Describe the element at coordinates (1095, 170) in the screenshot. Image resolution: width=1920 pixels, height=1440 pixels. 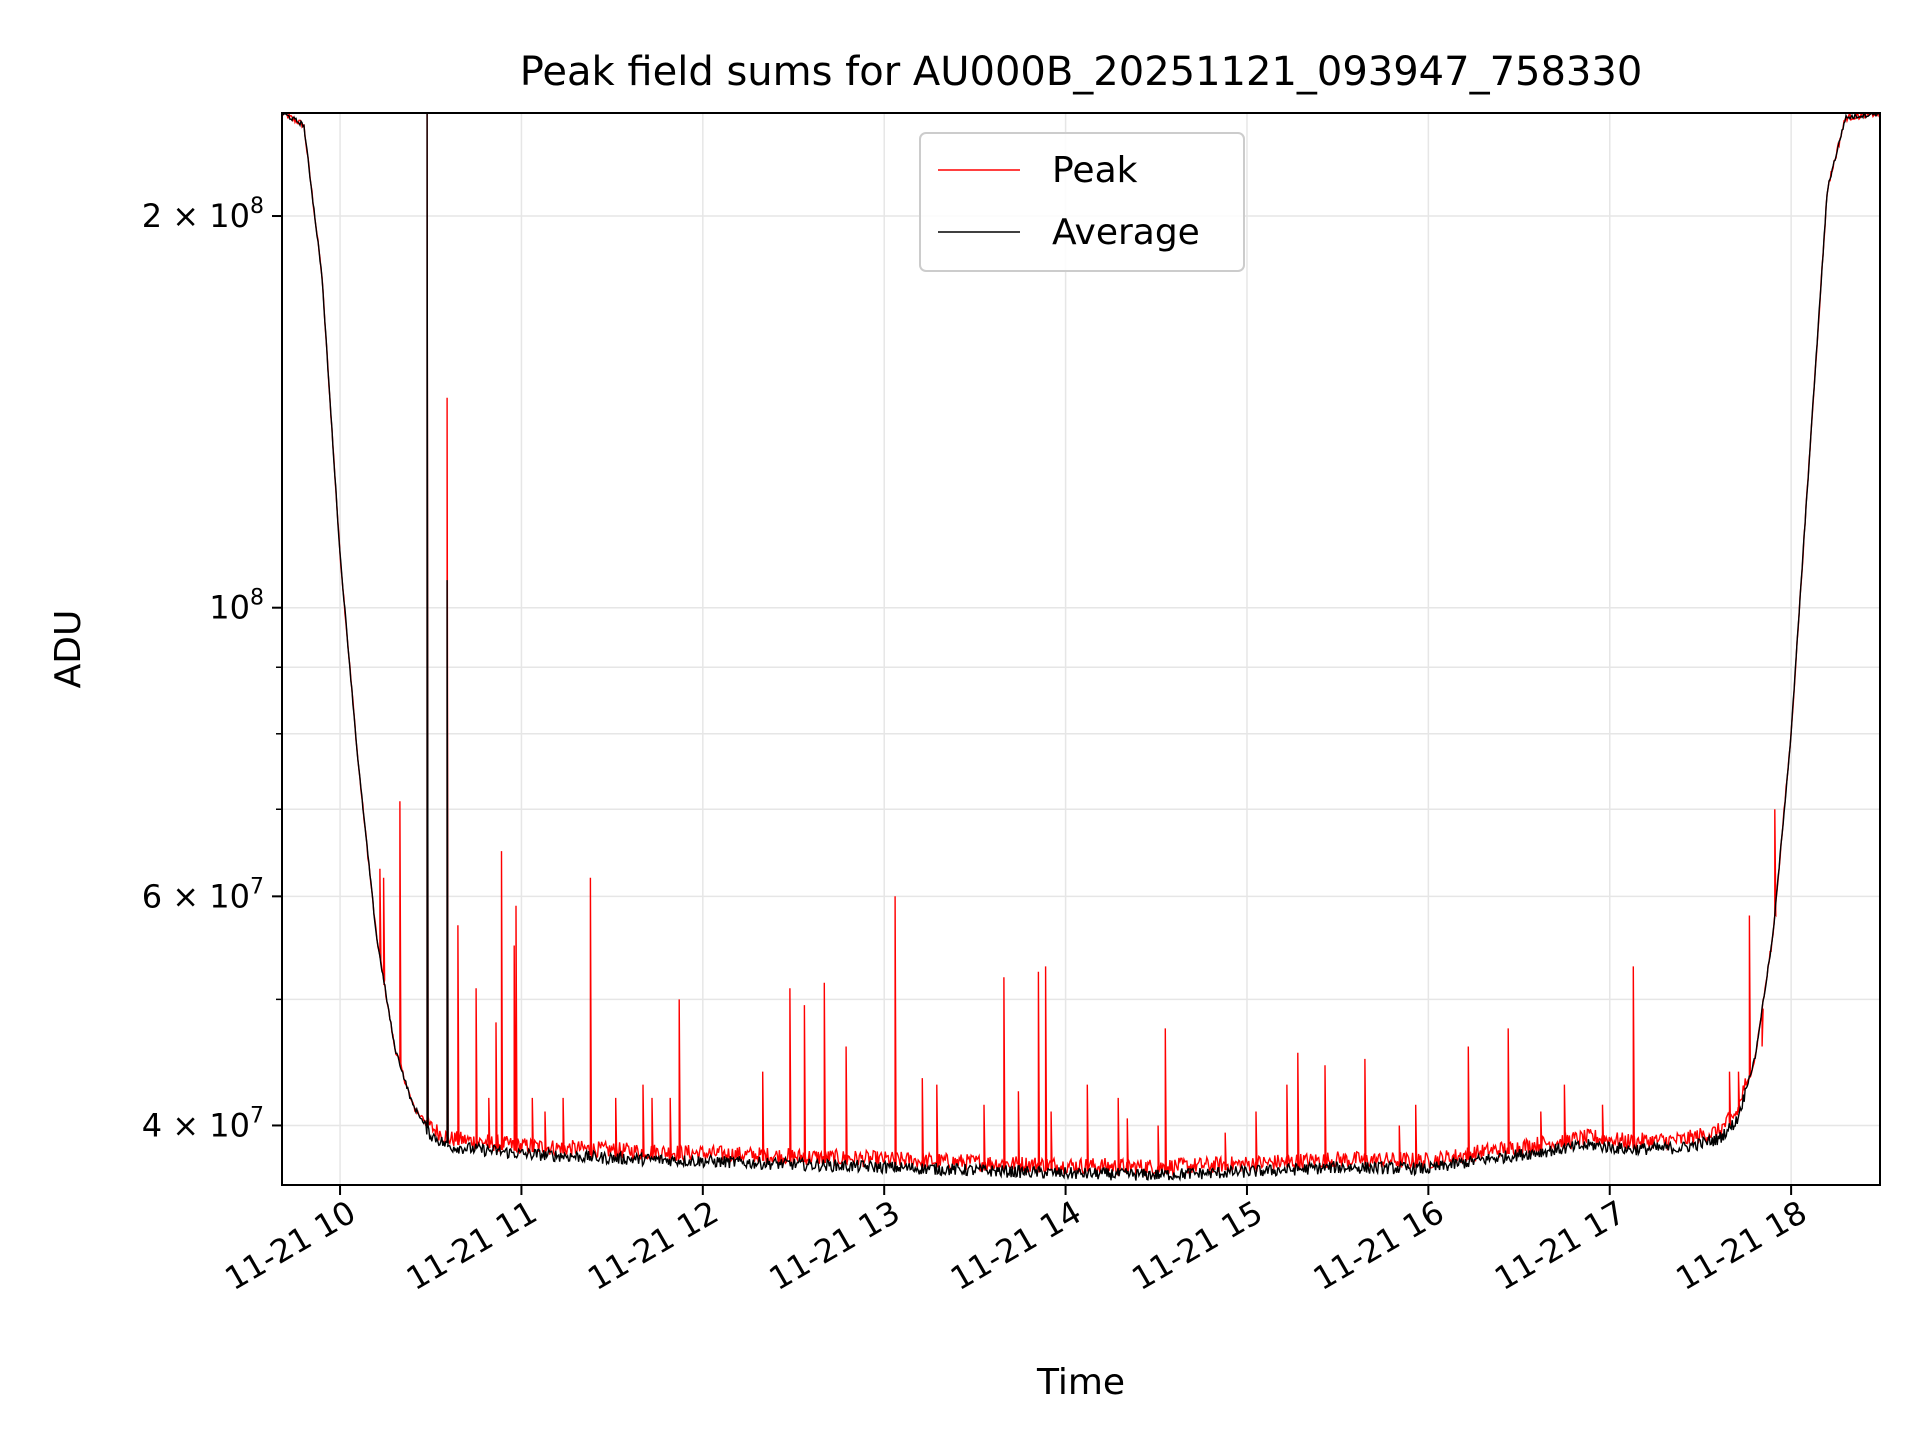
I see `legend-peak-label: Peak` at that location.